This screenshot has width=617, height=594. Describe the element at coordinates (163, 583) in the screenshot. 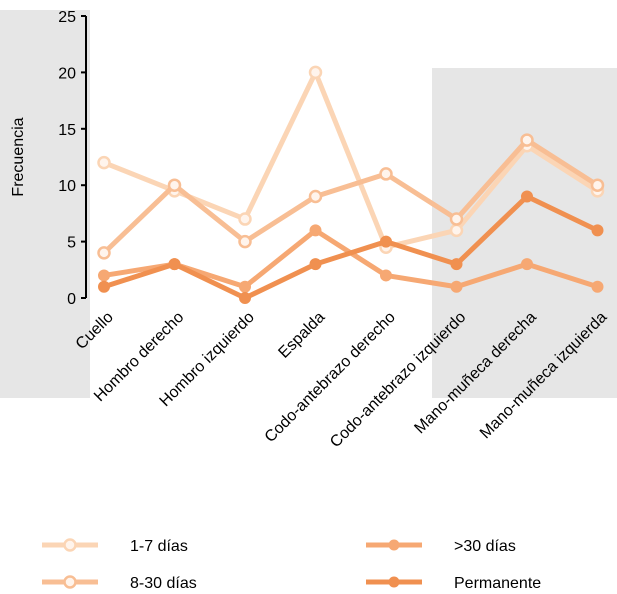

I see `legend-label: 8-30 días` at that location.